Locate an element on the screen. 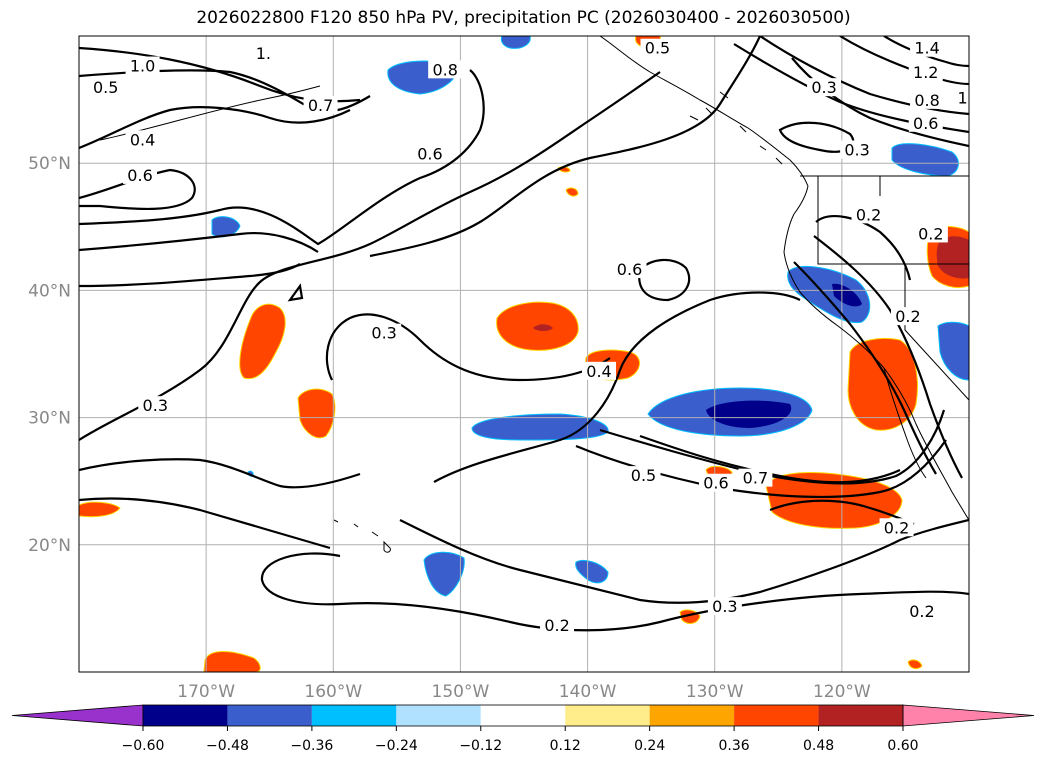 The width and height of the screenshot is (1047, 765). contour-label: 1.4 is located at coordinates (926, 48).